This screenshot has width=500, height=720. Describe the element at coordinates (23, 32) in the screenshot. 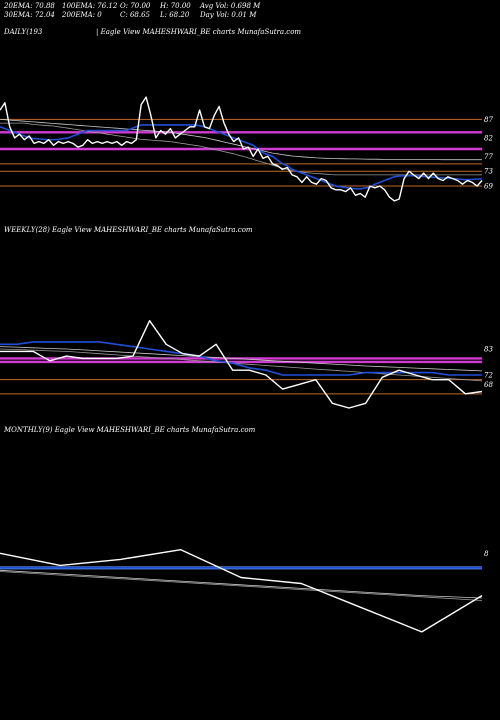

I see `panel-label: DAILY(193` at that location.